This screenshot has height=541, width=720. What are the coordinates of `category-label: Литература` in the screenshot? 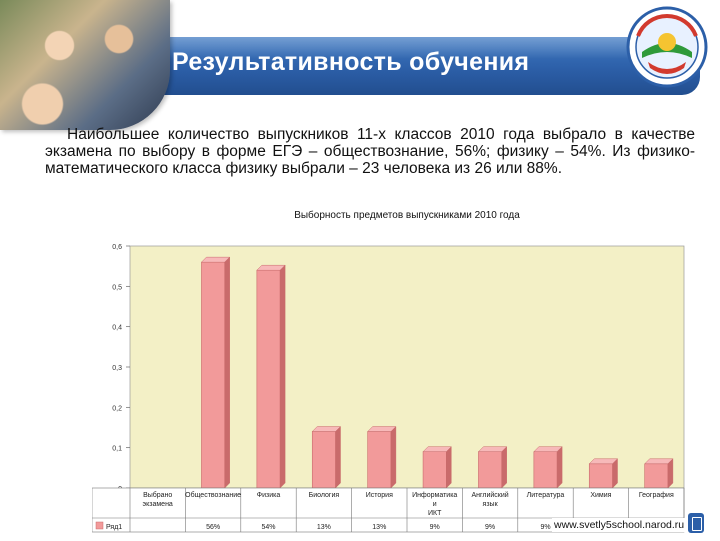 It's located at (546, 495).